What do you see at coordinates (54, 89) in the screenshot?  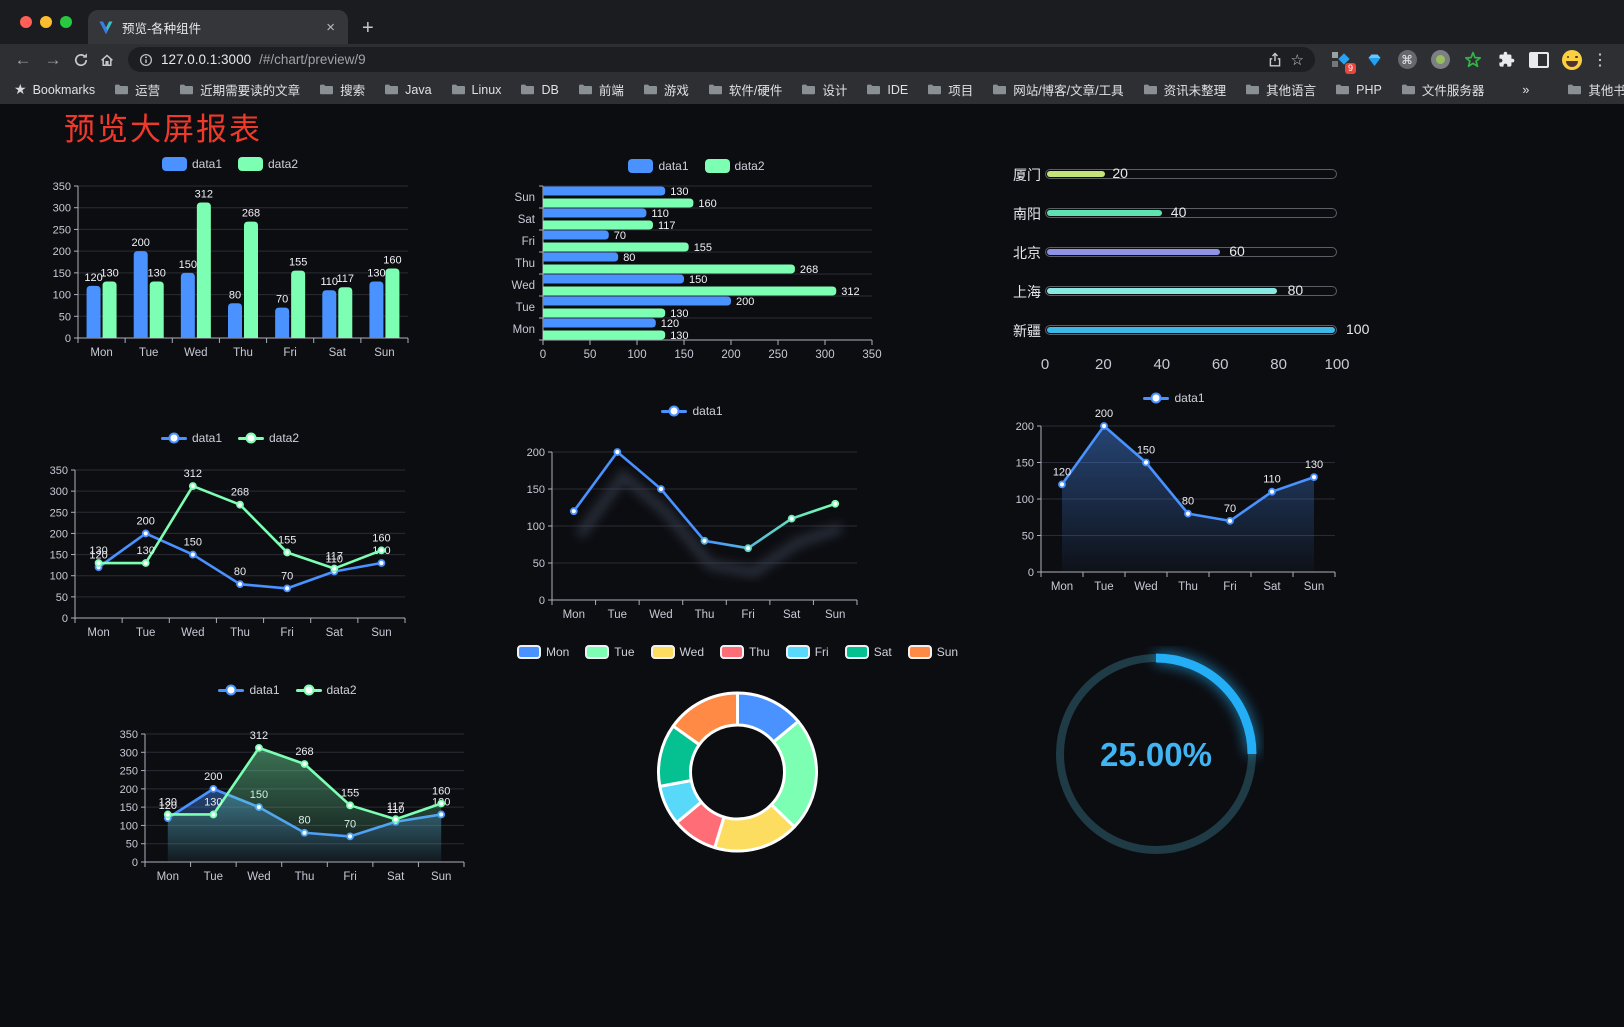 I see `bookmarks-lead: ★ Bookmarks` at bounding box center [54, 89].